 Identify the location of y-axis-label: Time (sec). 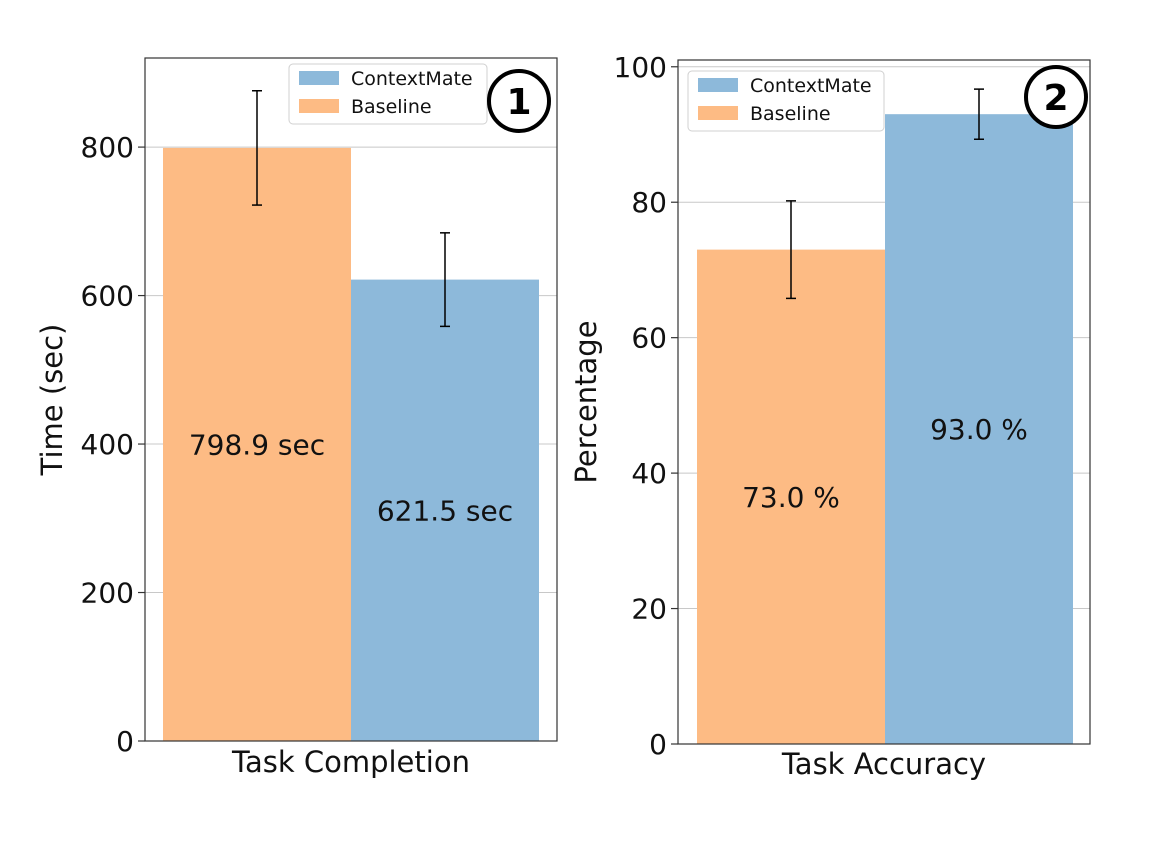
(52, 400).